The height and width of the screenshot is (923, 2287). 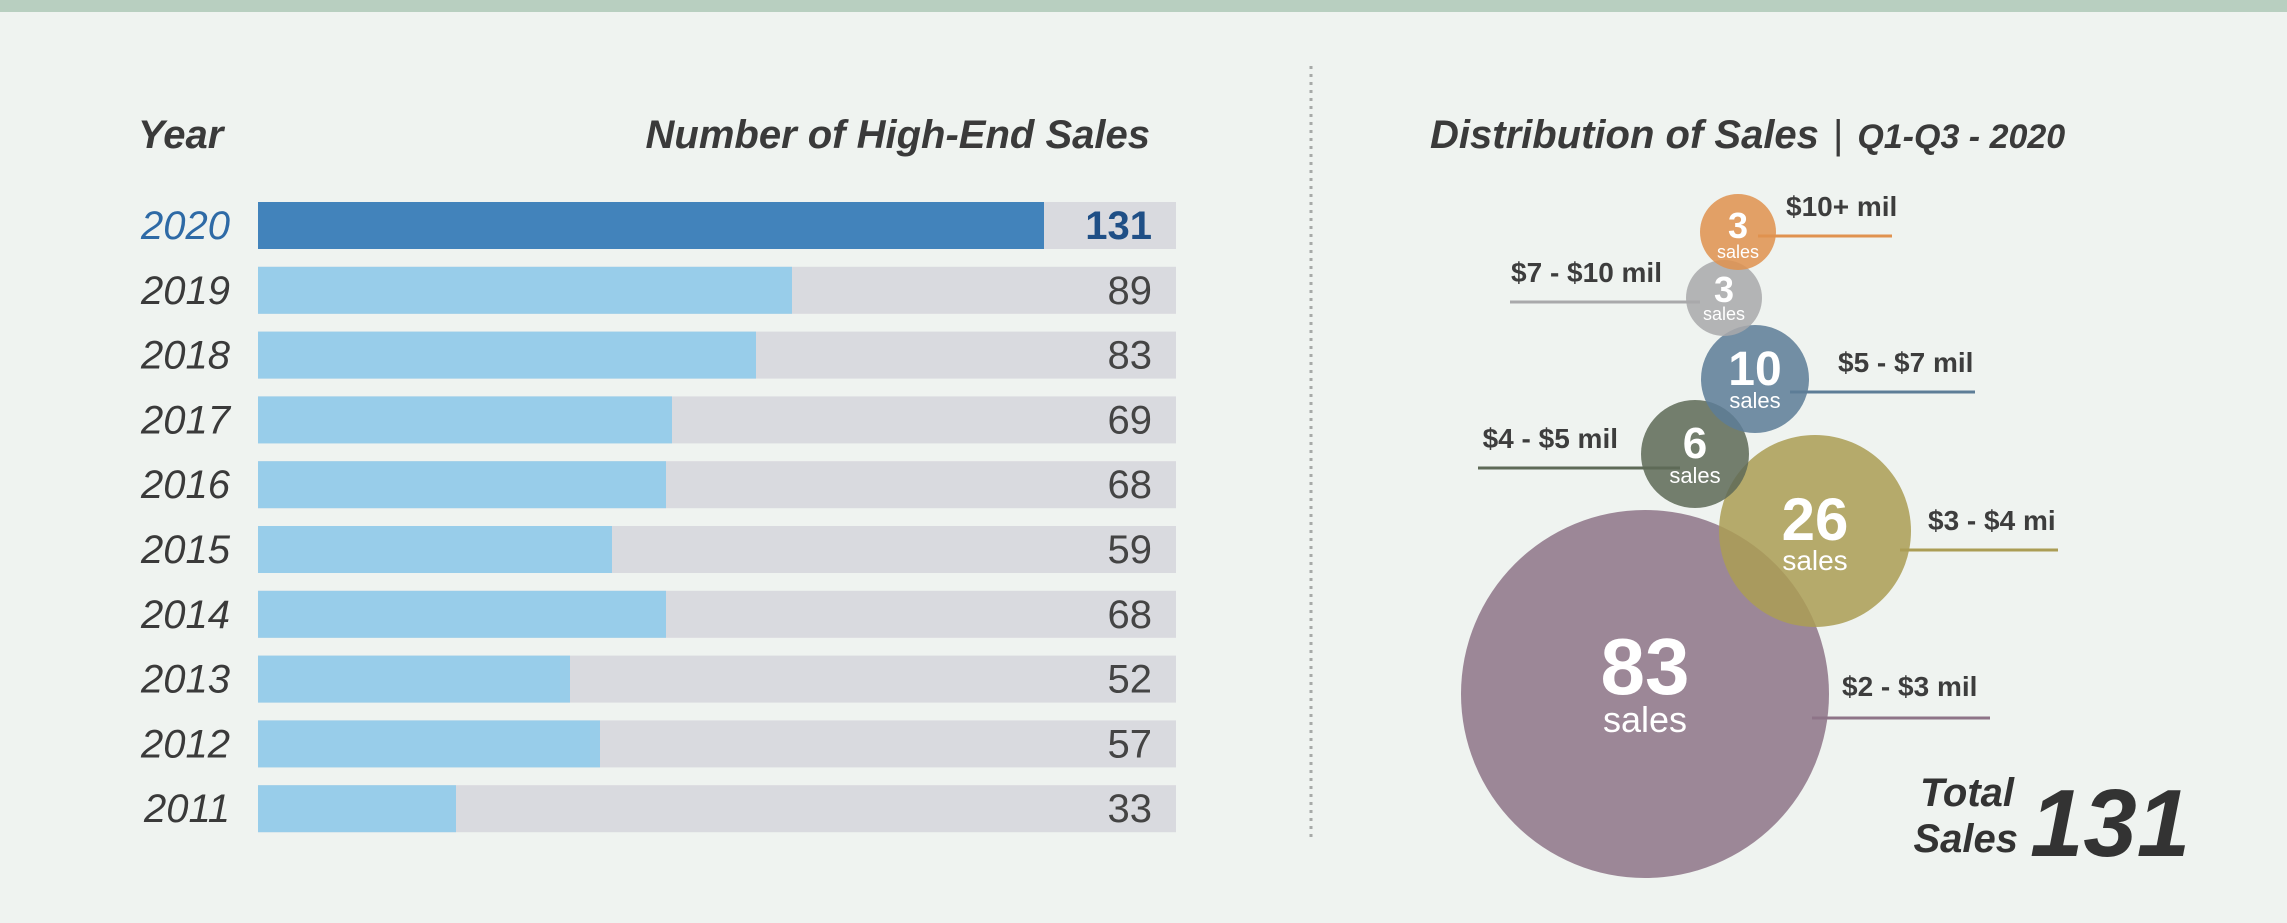 What do you see at coordinates (1130, 291) in the screenshot?
I see `value-label-2019: 89` at bounding box center [1130, 291].